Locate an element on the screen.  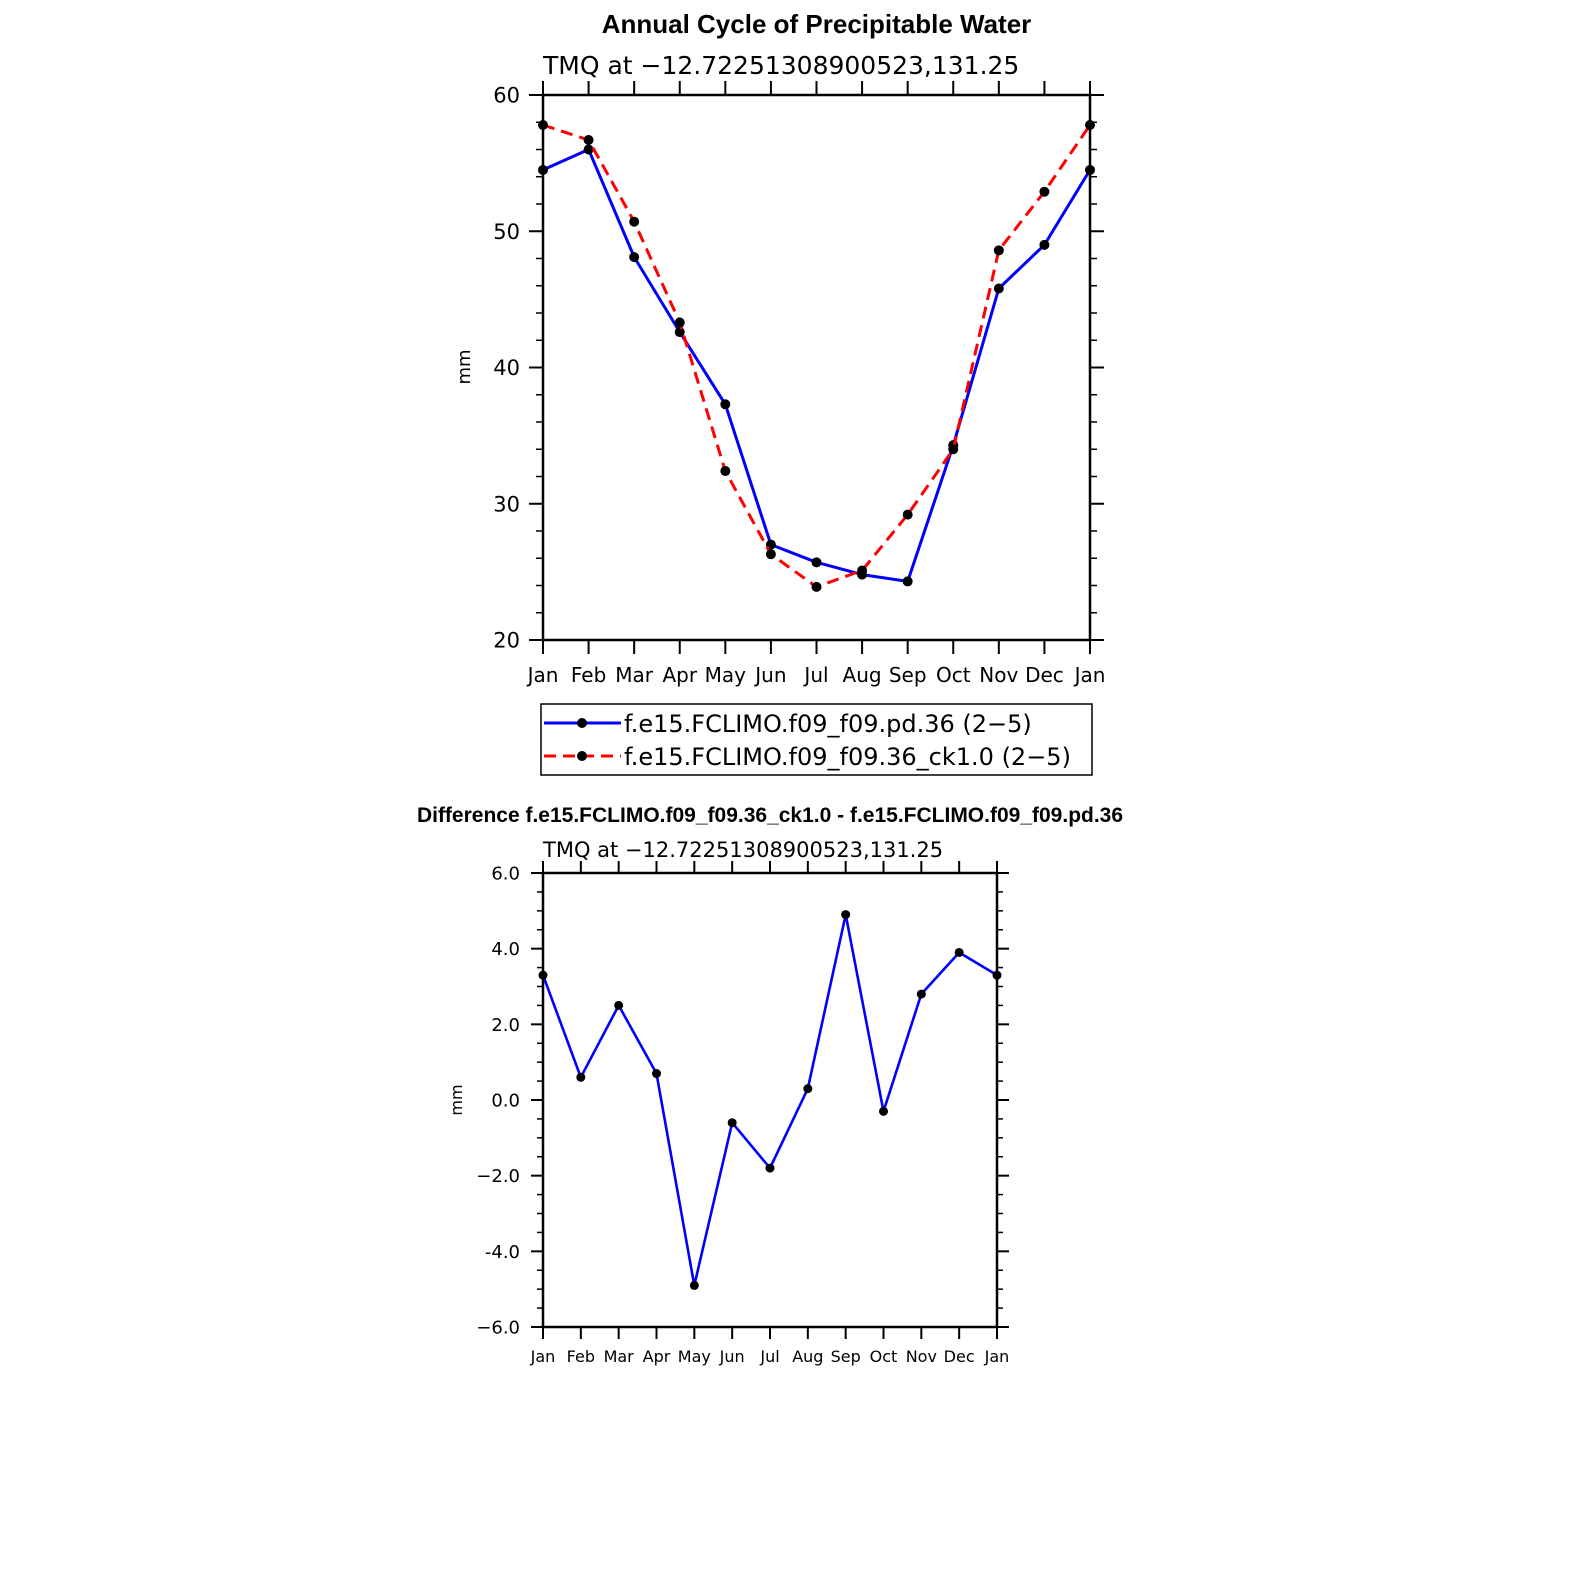
legend-label: f.e15.FCLIMO.f09_f09.pd.36 (2−5) is located at coordinates (828, 724).